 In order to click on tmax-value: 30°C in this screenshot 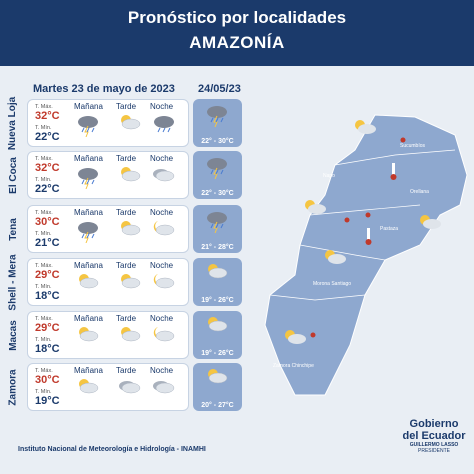, I will do `click(47, 380)`.